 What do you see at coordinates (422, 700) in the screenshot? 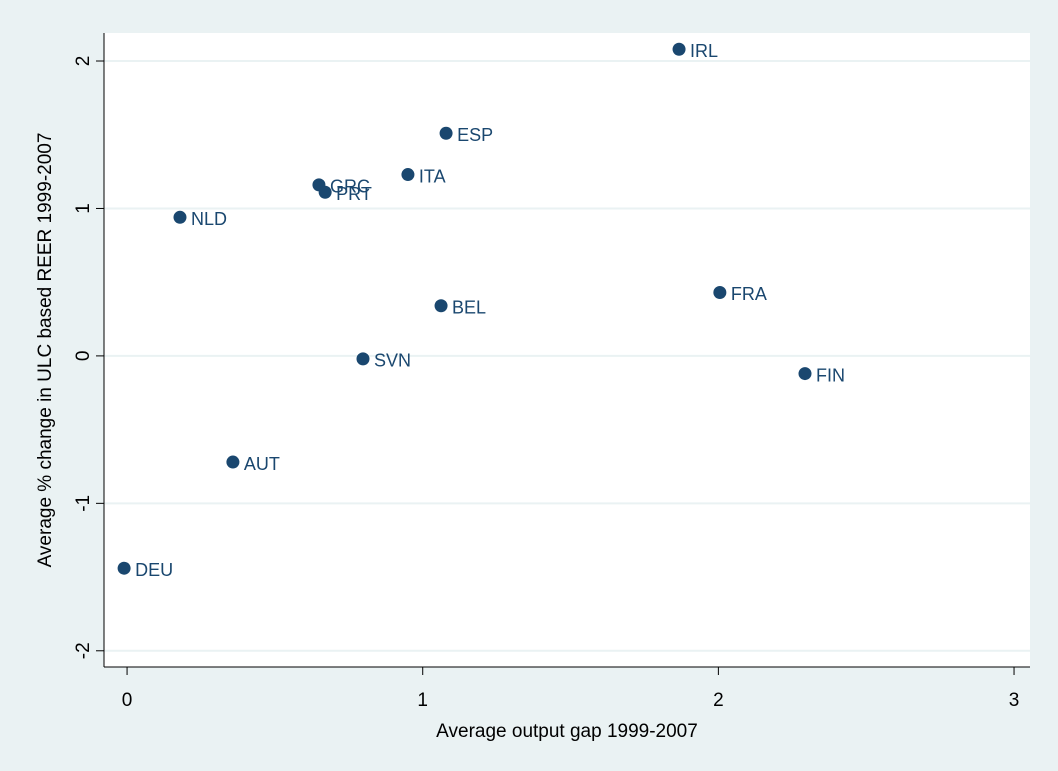
I see `x-tick-label: 1` at bounding box center [422, 700].